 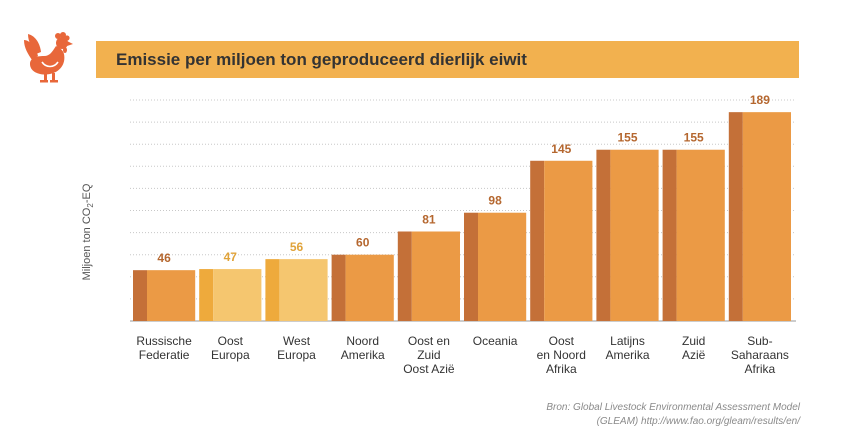 What do you see at coordinates (297, 247) in the screenshot?
I see `data-label: 56` at bounding box center [297, 247].